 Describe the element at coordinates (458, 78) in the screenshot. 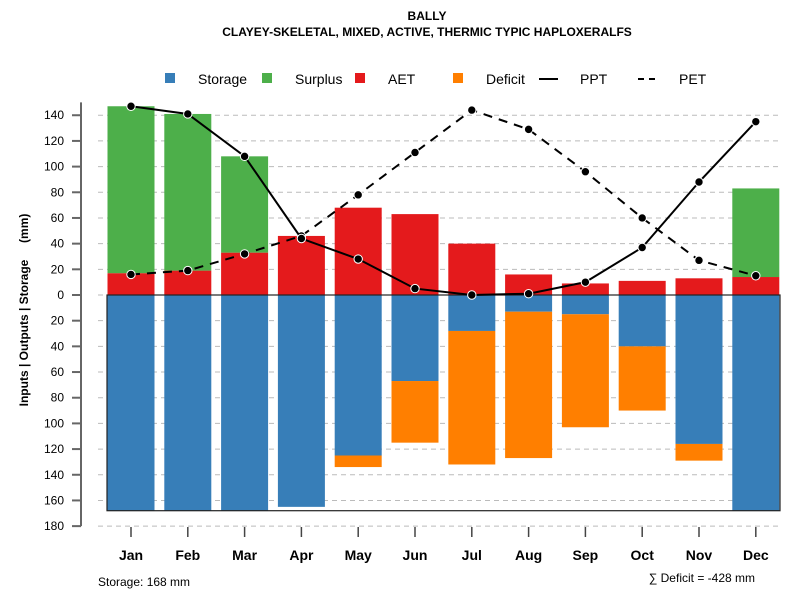

I see `legend-swatch-deficit` at that location.